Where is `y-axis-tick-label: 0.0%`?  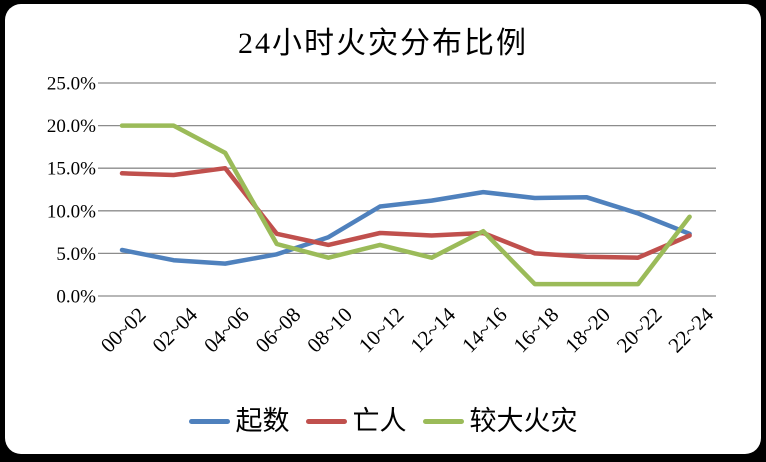 y-axis-tick-label: 0.0% is located at coordinates (76, 297).